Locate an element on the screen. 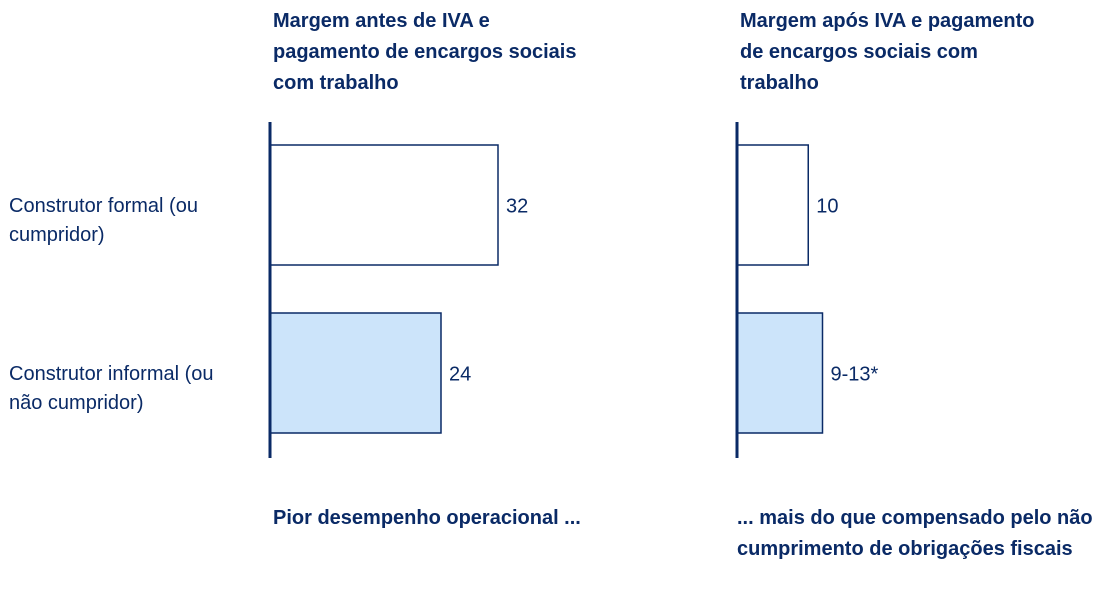  category-label: Construtor formal (ou cumpridor) is located at coordinates (103, 220).